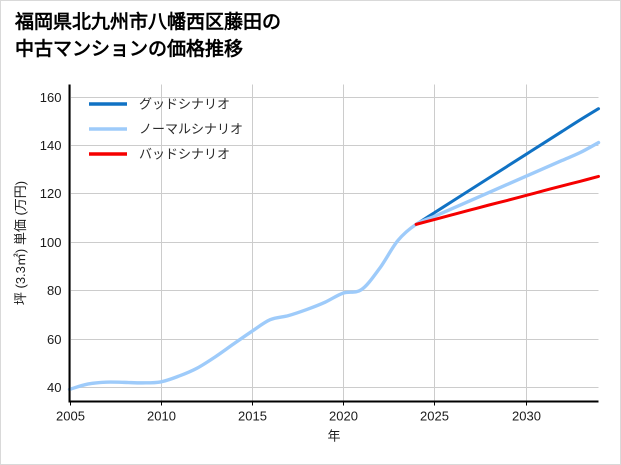  I want to click on x-axis-tick-label: 2030, so click(526, 416).